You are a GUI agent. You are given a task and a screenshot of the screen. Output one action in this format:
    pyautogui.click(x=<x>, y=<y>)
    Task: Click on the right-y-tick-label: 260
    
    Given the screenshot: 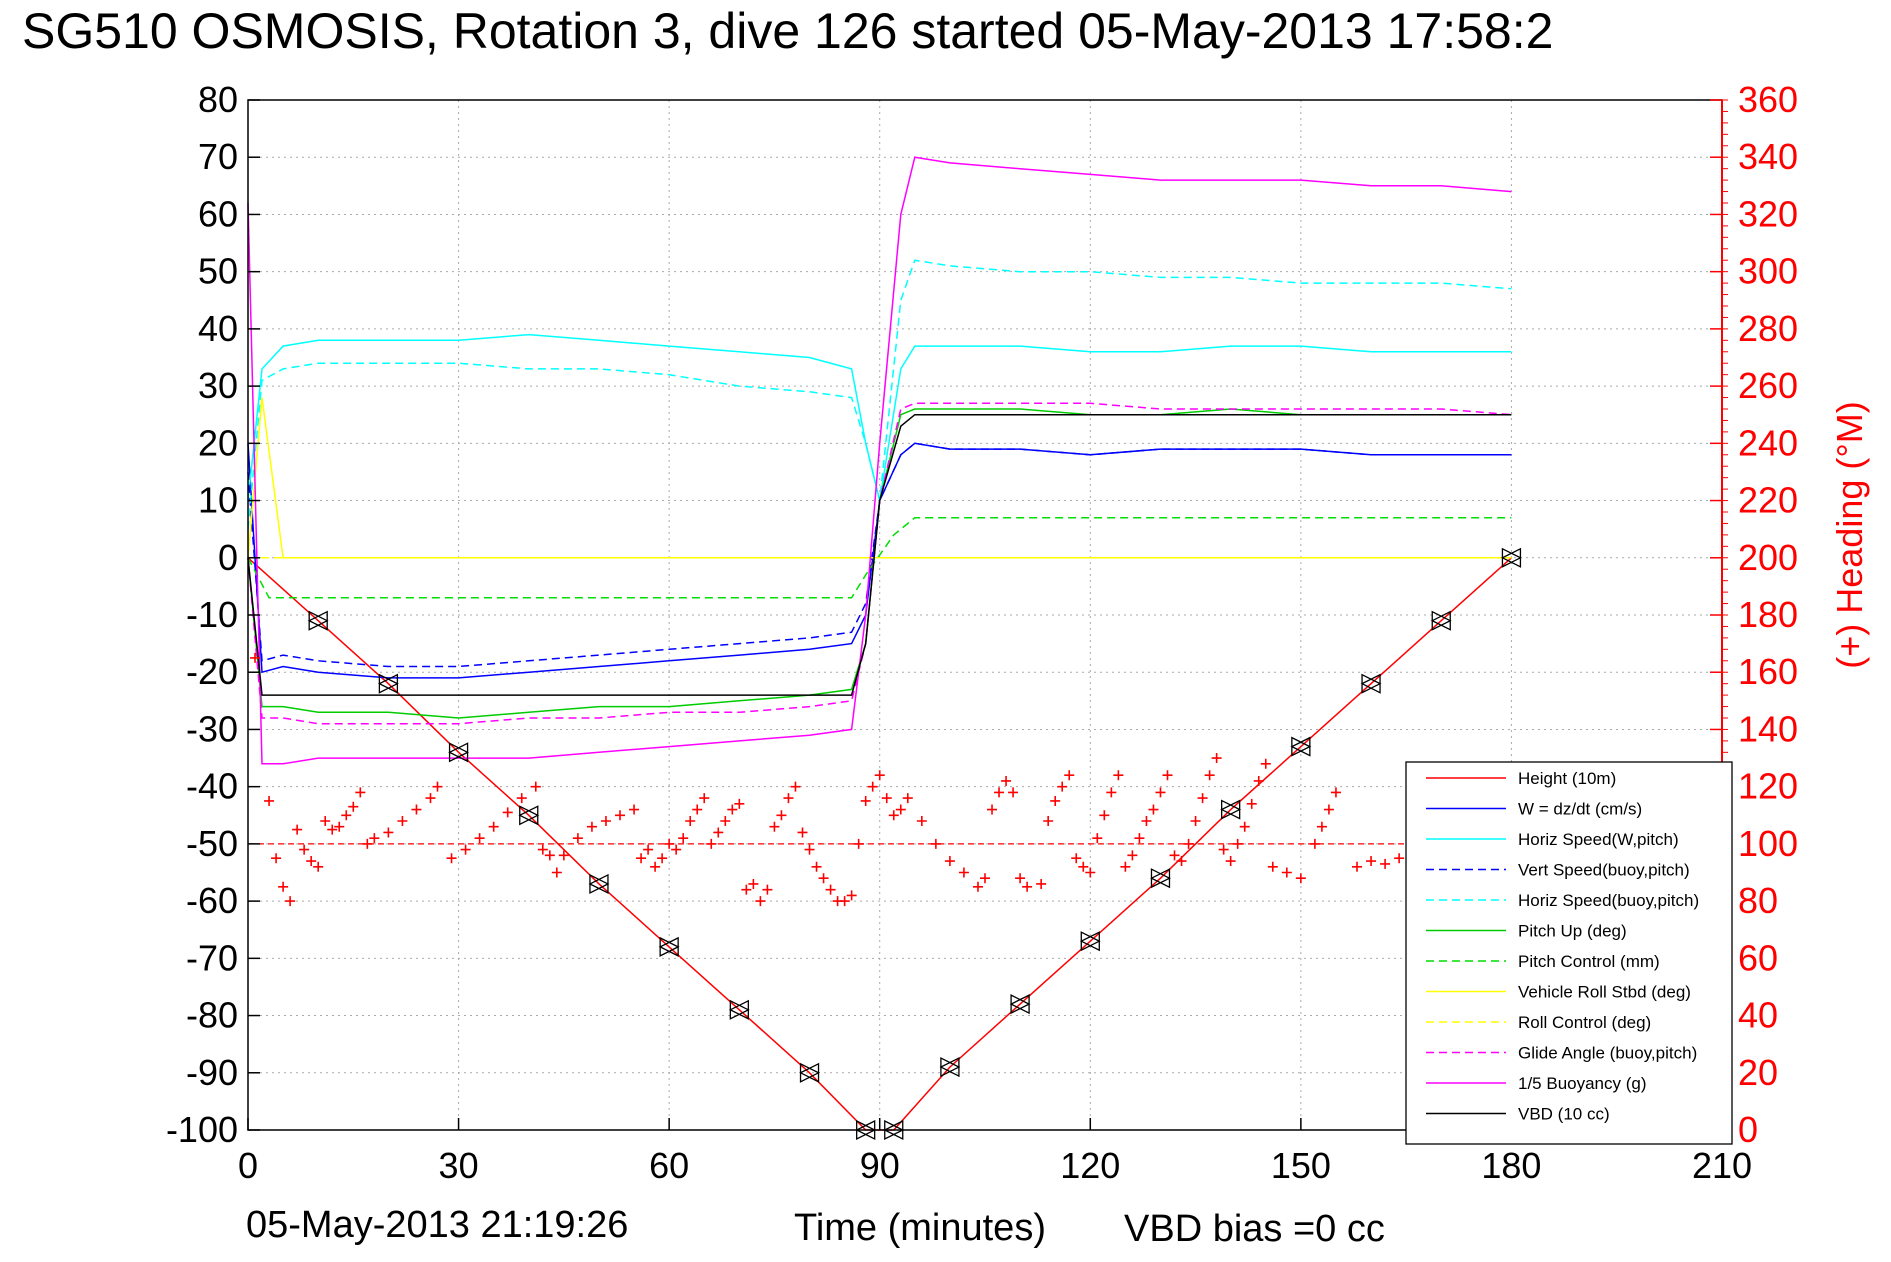 What is the action you would take?
    pyautogui.click(x=1768, y=385)
    